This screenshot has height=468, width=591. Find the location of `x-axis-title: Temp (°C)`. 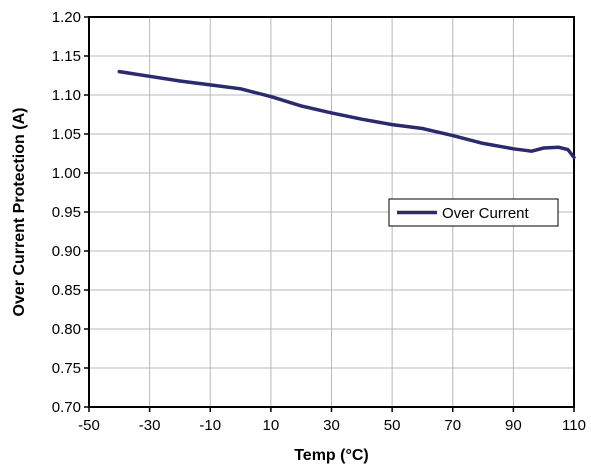

x-axis-title: Temp (°C) is located at coordinates (331, 455).